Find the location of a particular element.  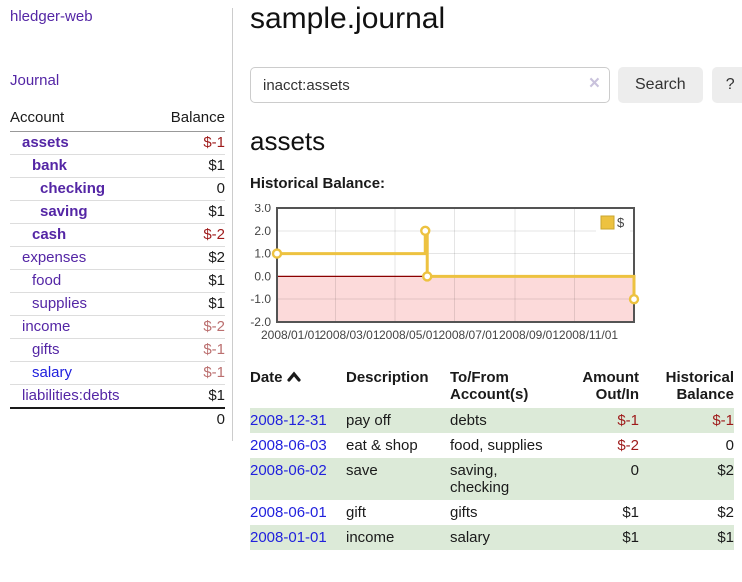

page-title: sample.journal is located at coordinates (348, 18).